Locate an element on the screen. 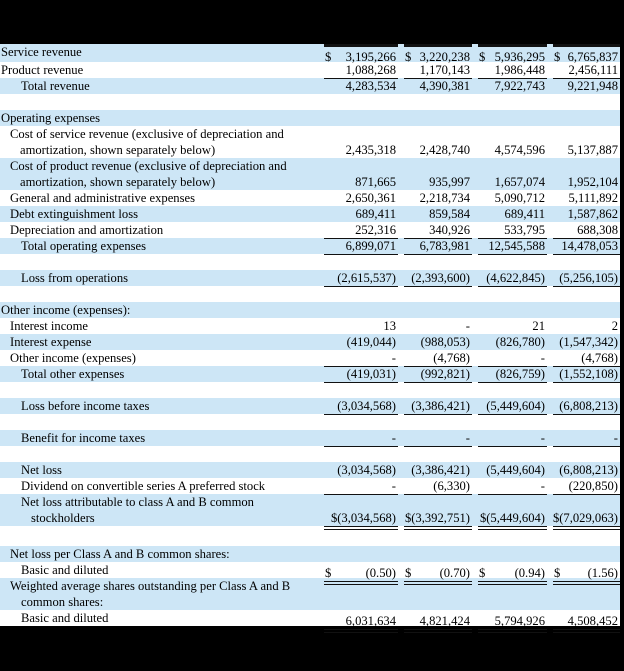  amount-cell: 935,997 is located at coordinates (435, 174).